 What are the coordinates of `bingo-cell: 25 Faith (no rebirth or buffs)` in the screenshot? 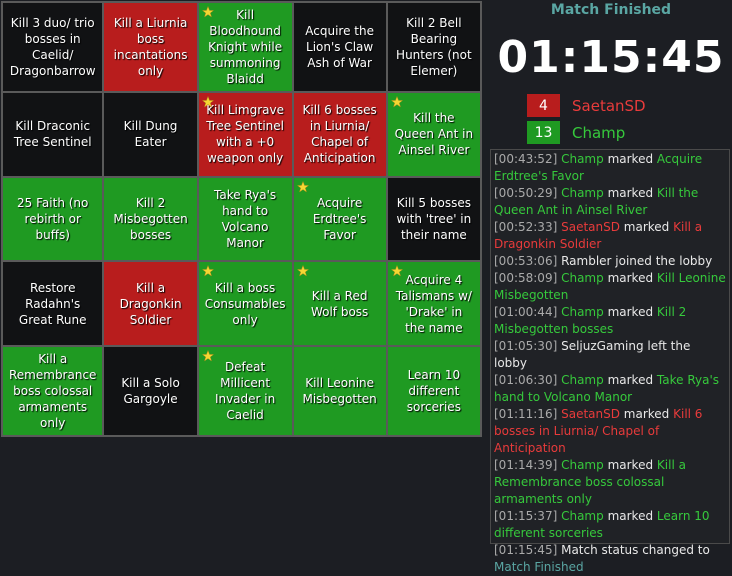 It's located at (53, 219).